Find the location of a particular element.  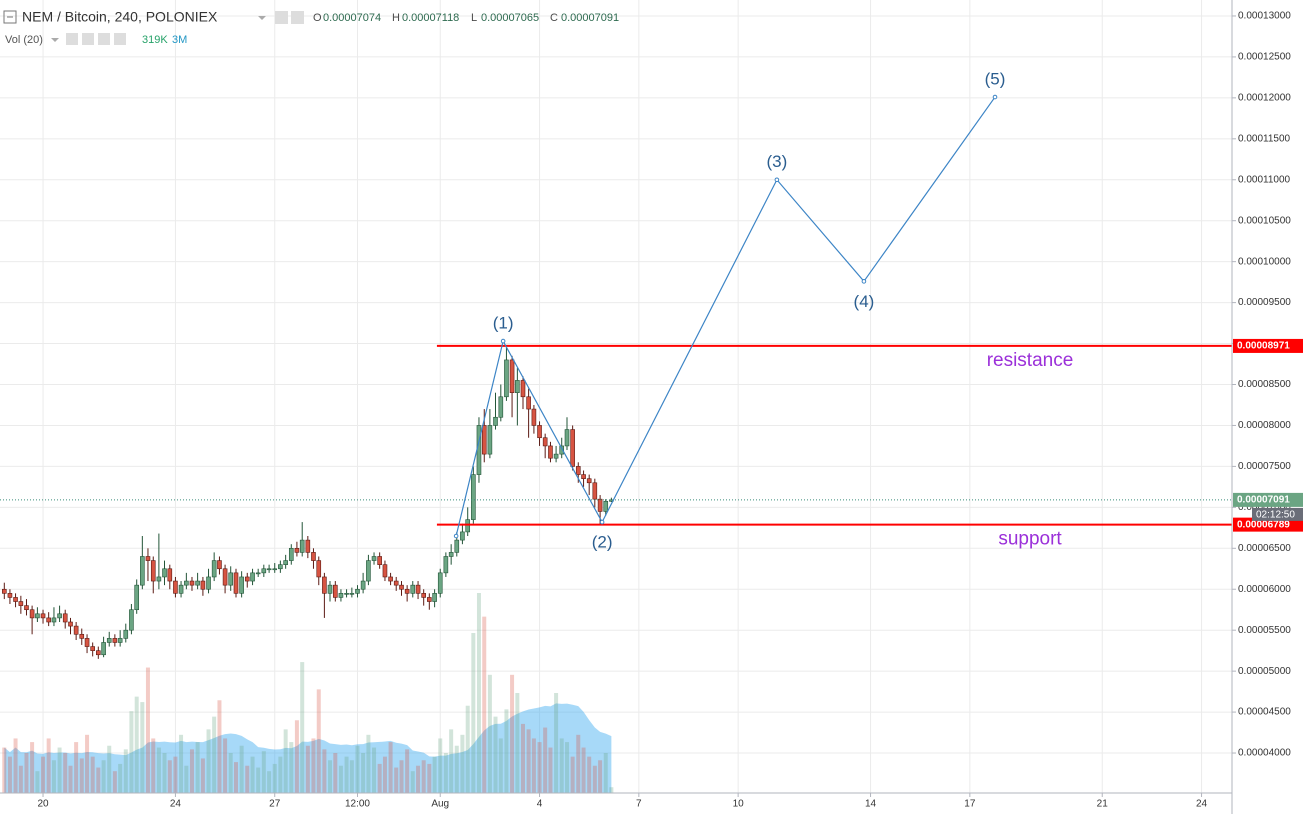

remove-icon is located at coordinates (120, 39).